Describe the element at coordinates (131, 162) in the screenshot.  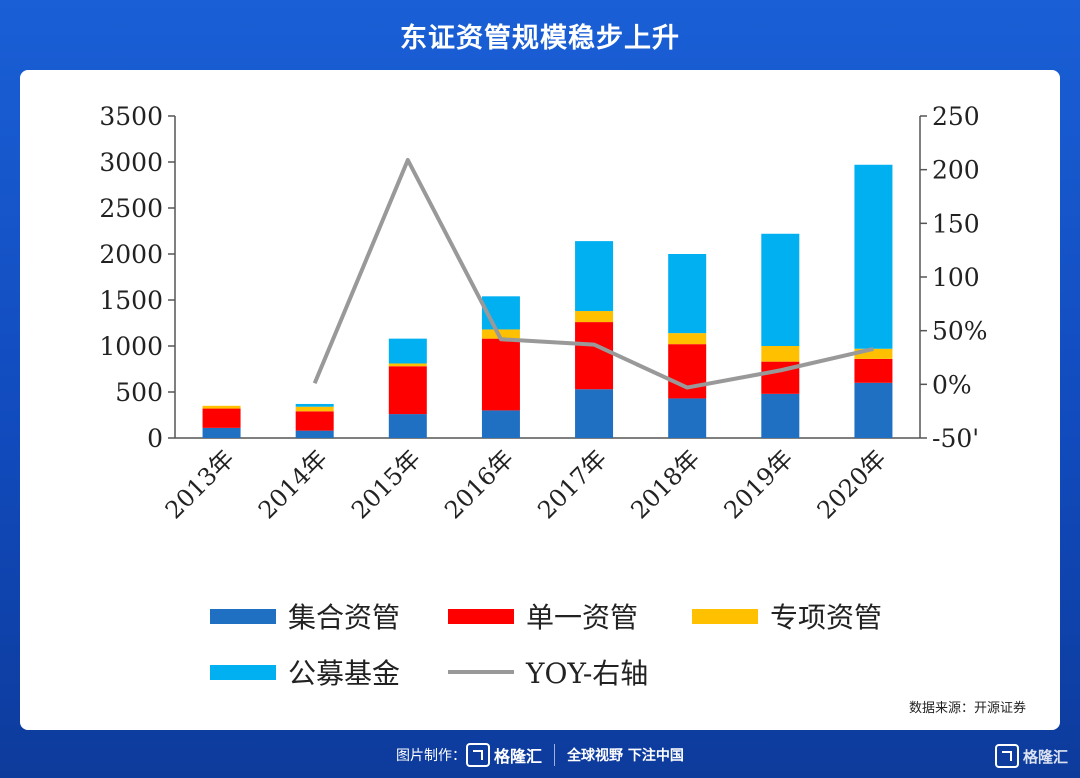
I see `y-left-tick-label: 3000` at that location.